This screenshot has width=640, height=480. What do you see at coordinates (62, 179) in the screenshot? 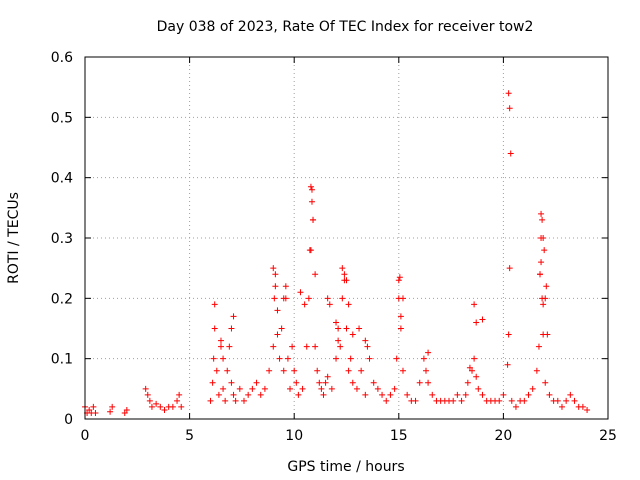
I see `y-tick-label: 0.4` at bounding box center [62, 179].